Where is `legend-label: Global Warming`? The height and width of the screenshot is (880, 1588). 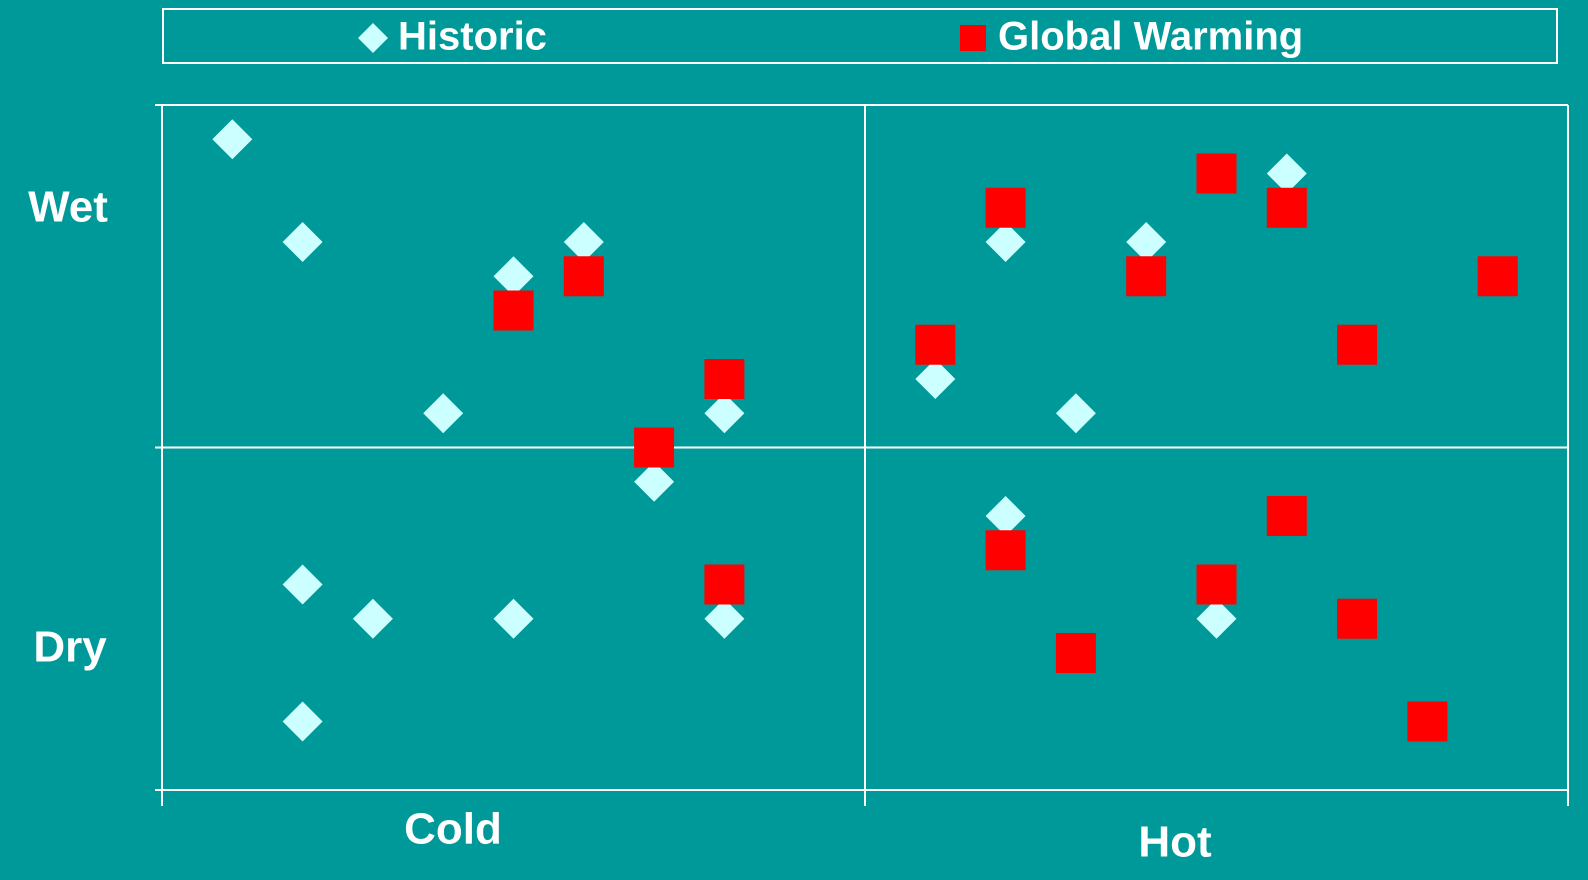
legend-label: Global Warming is located at coordinates (1150, 37).